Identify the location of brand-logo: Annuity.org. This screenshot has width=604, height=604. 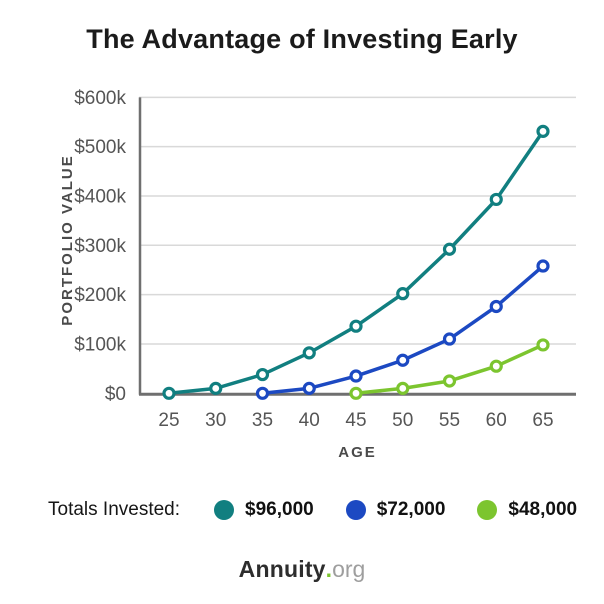
(302, 569).